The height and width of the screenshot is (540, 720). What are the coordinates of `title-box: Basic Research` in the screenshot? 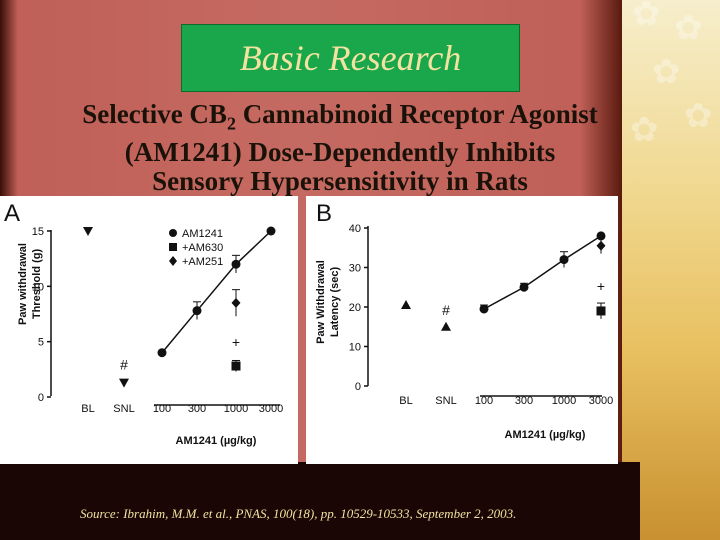 It's located at (350, 58).